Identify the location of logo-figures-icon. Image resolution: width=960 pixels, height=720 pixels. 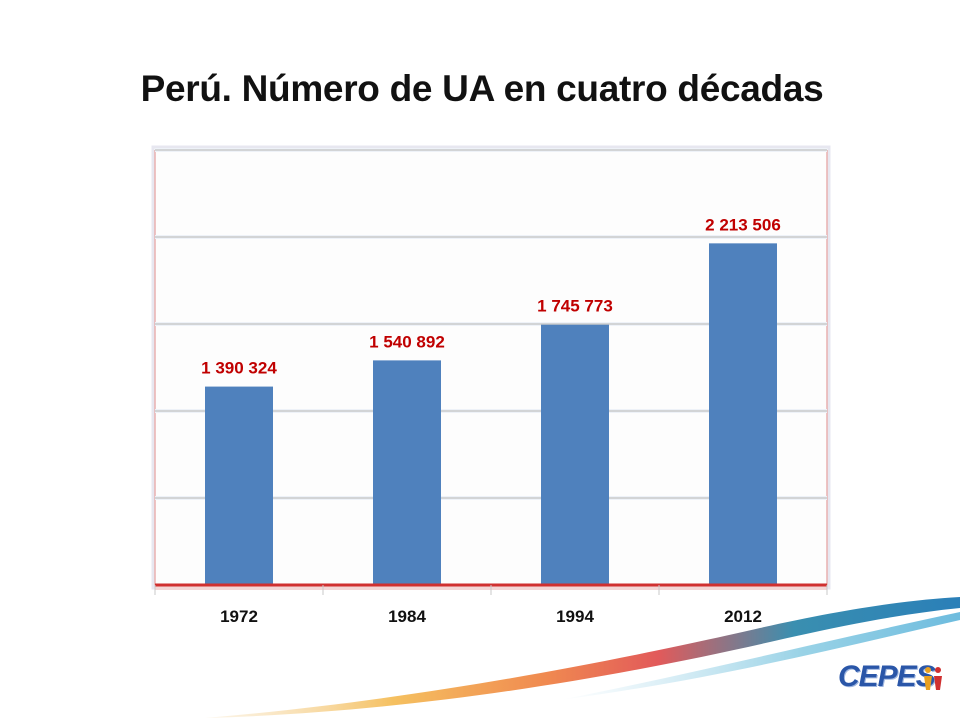
(933, 678).